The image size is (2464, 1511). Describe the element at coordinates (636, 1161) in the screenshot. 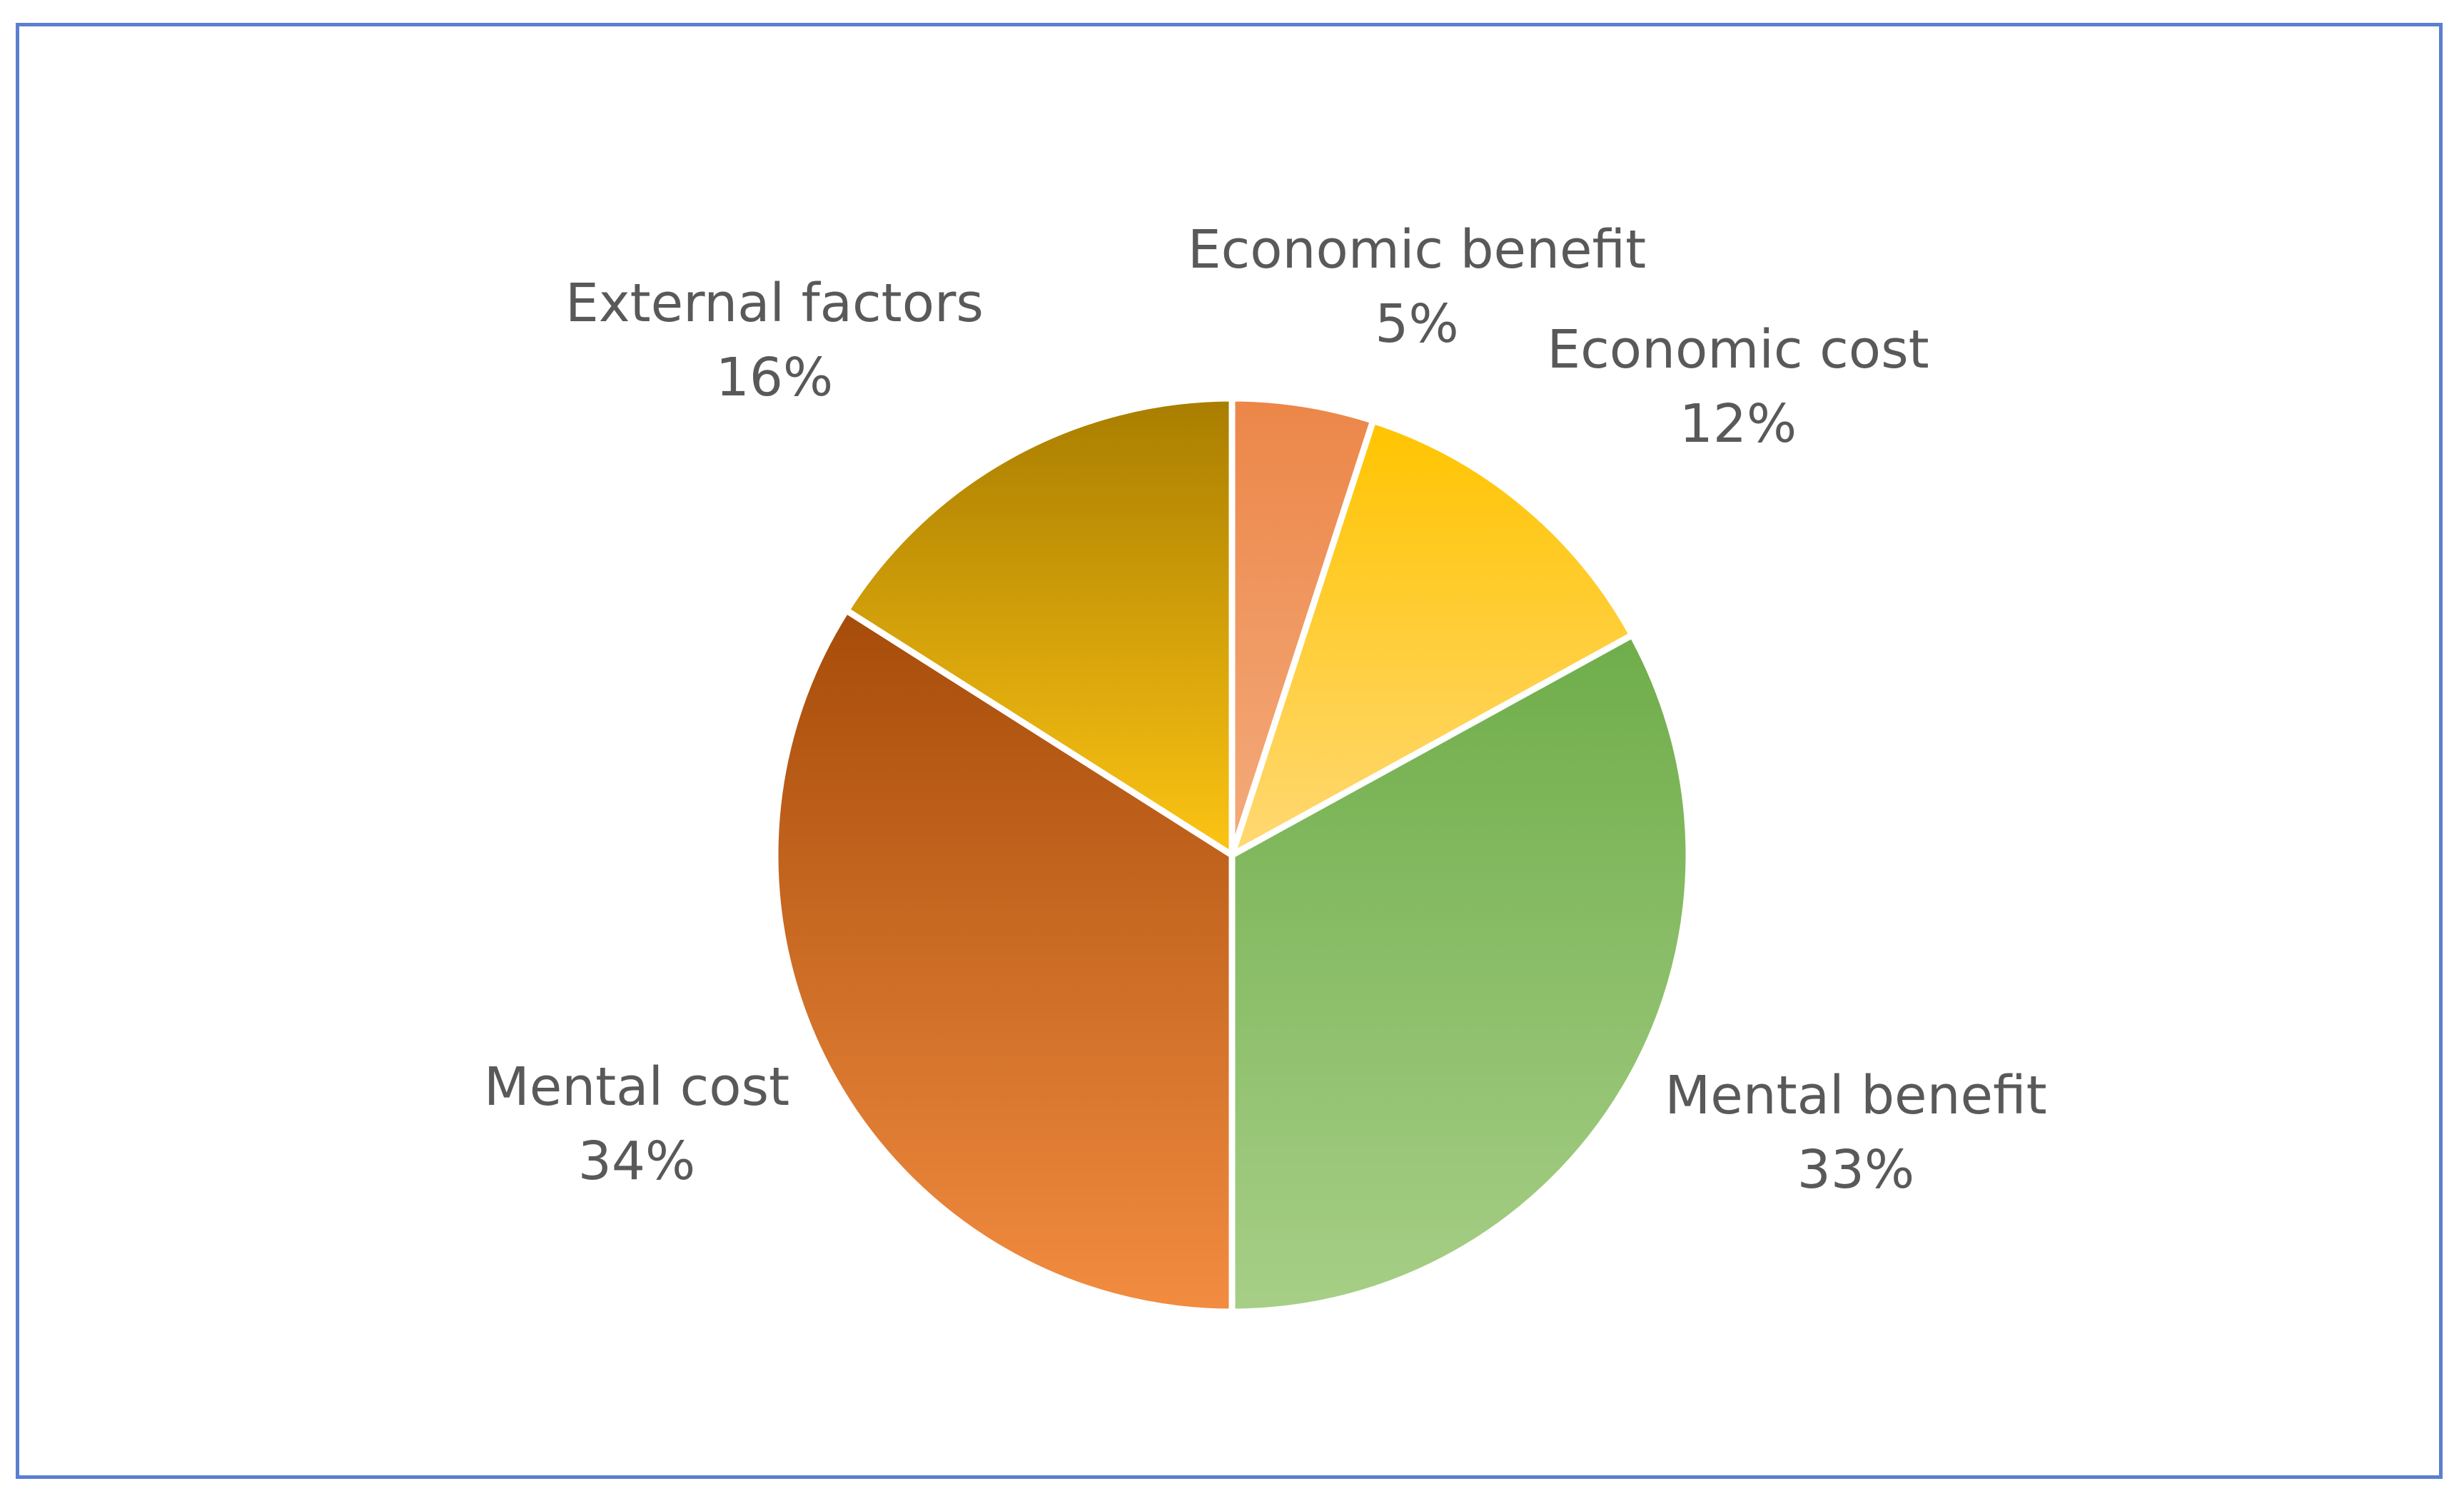

I see `value-mental-cost: 34%` at that location.